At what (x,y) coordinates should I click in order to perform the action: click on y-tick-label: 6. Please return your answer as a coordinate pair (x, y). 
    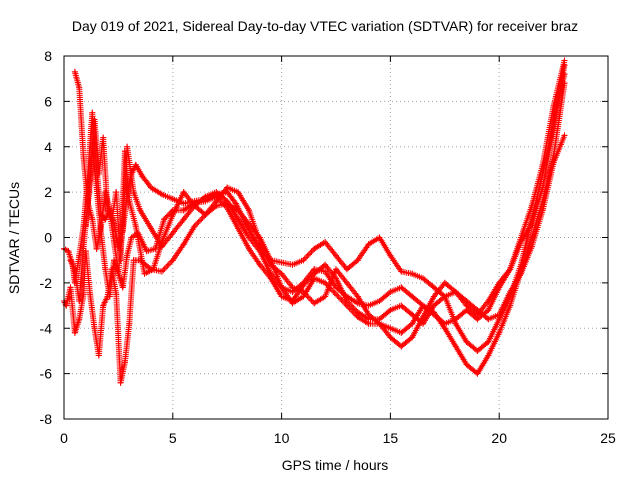
    Looking at the image, I should click on (48, 101).